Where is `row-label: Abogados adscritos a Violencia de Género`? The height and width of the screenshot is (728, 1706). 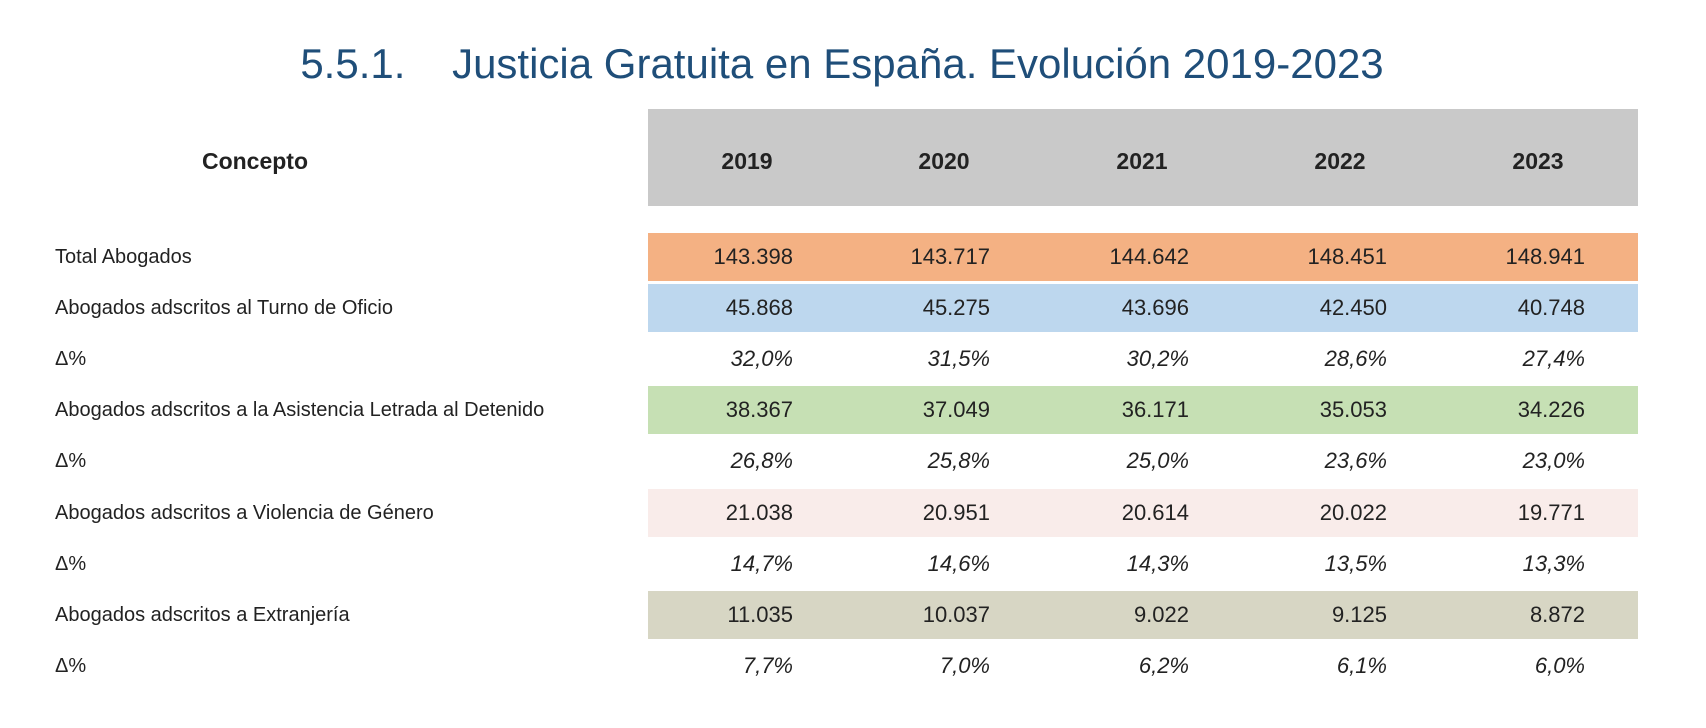 row-label: Abogados adscritos a Violencia de Género is located at coordinates (244, 512).